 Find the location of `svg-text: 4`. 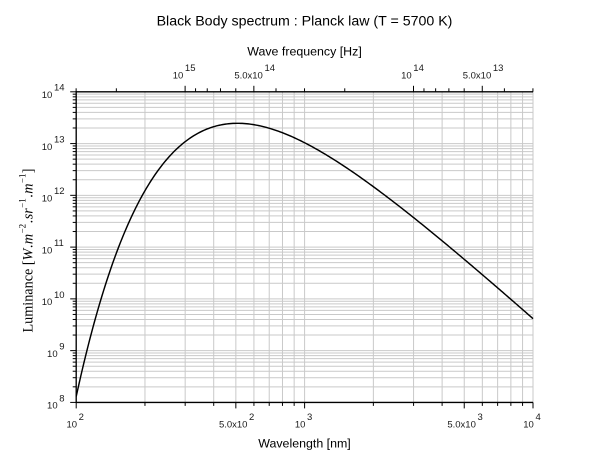

svg-text: 4 is located at coordinates (537, 417).